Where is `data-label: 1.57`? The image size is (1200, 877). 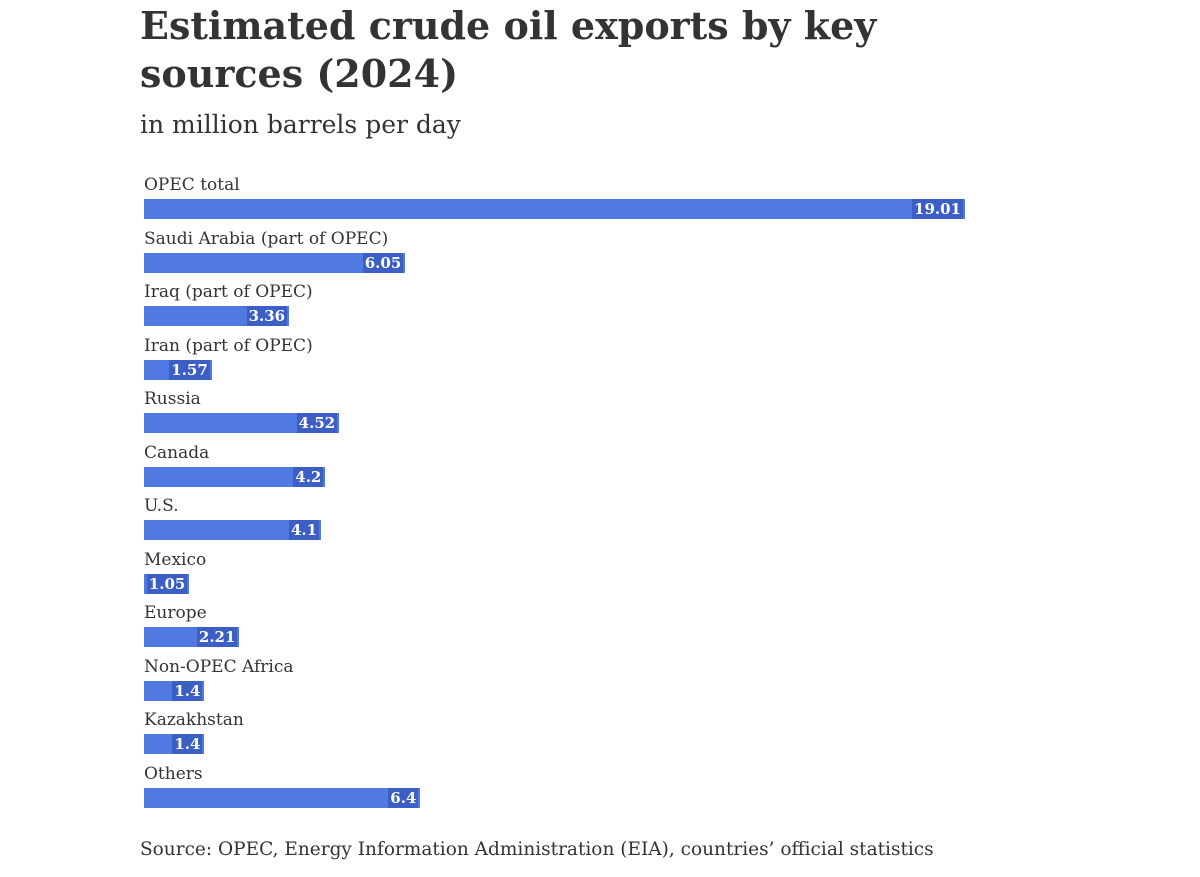 data-label: 1.57 is located at coordinates (189, 369).